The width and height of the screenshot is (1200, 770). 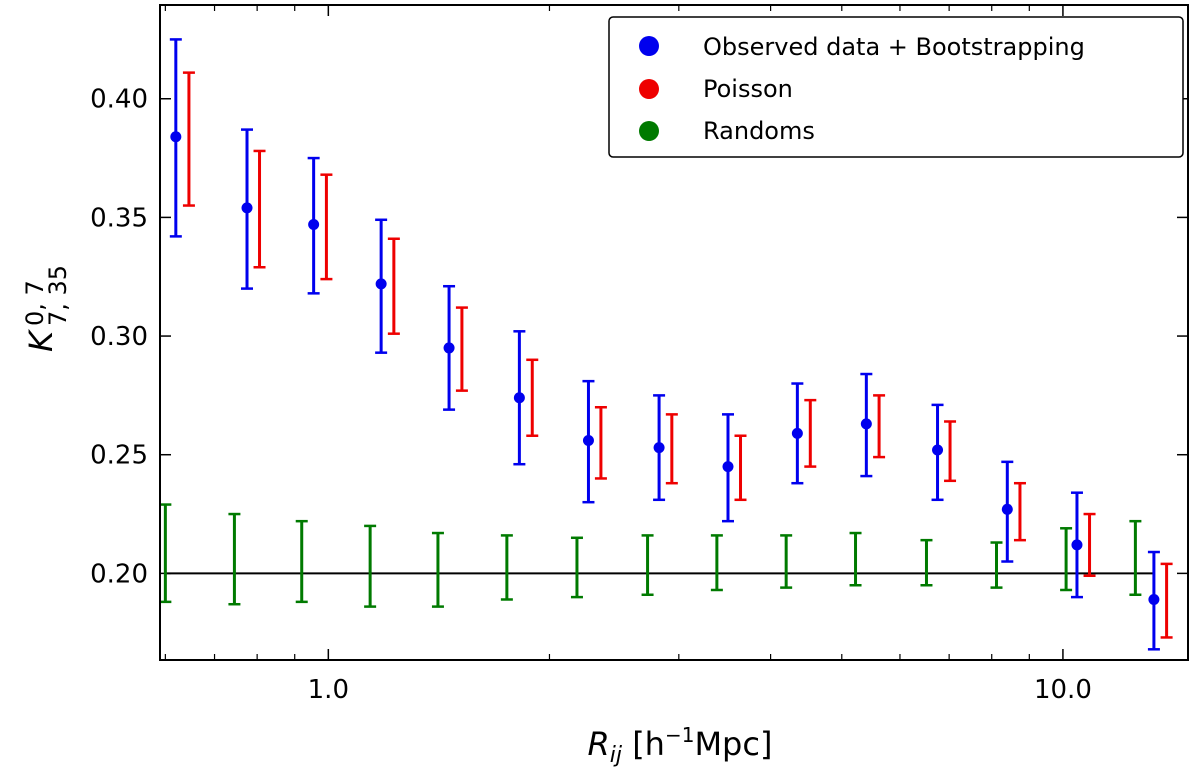 I want to click on y-label-sub: 7, 35, so click(x=58, y=295).